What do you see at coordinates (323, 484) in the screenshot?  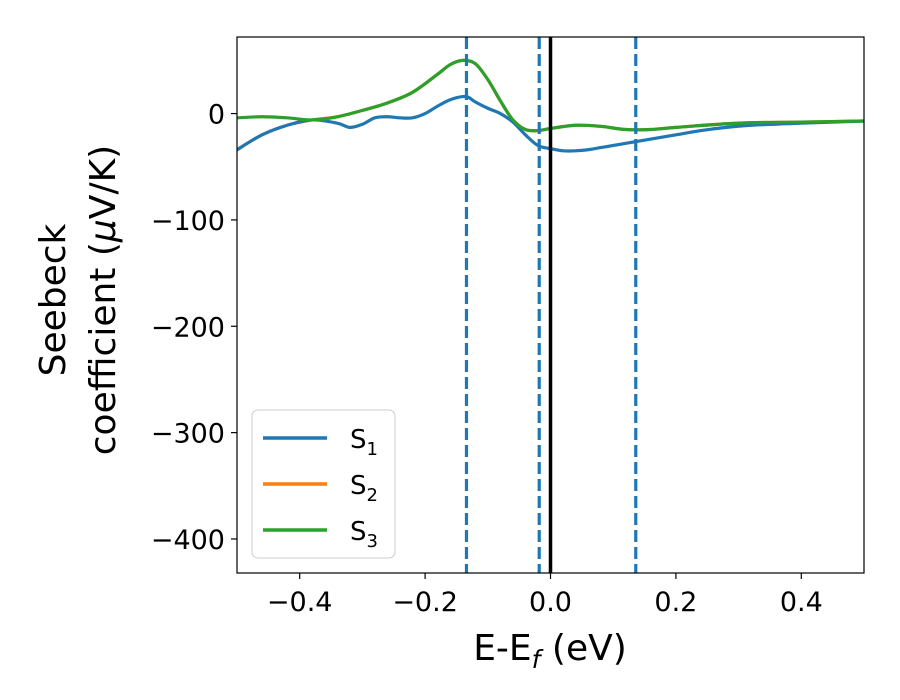 I see `legend: S1 S2 S3` at bounding box center [323, 484].